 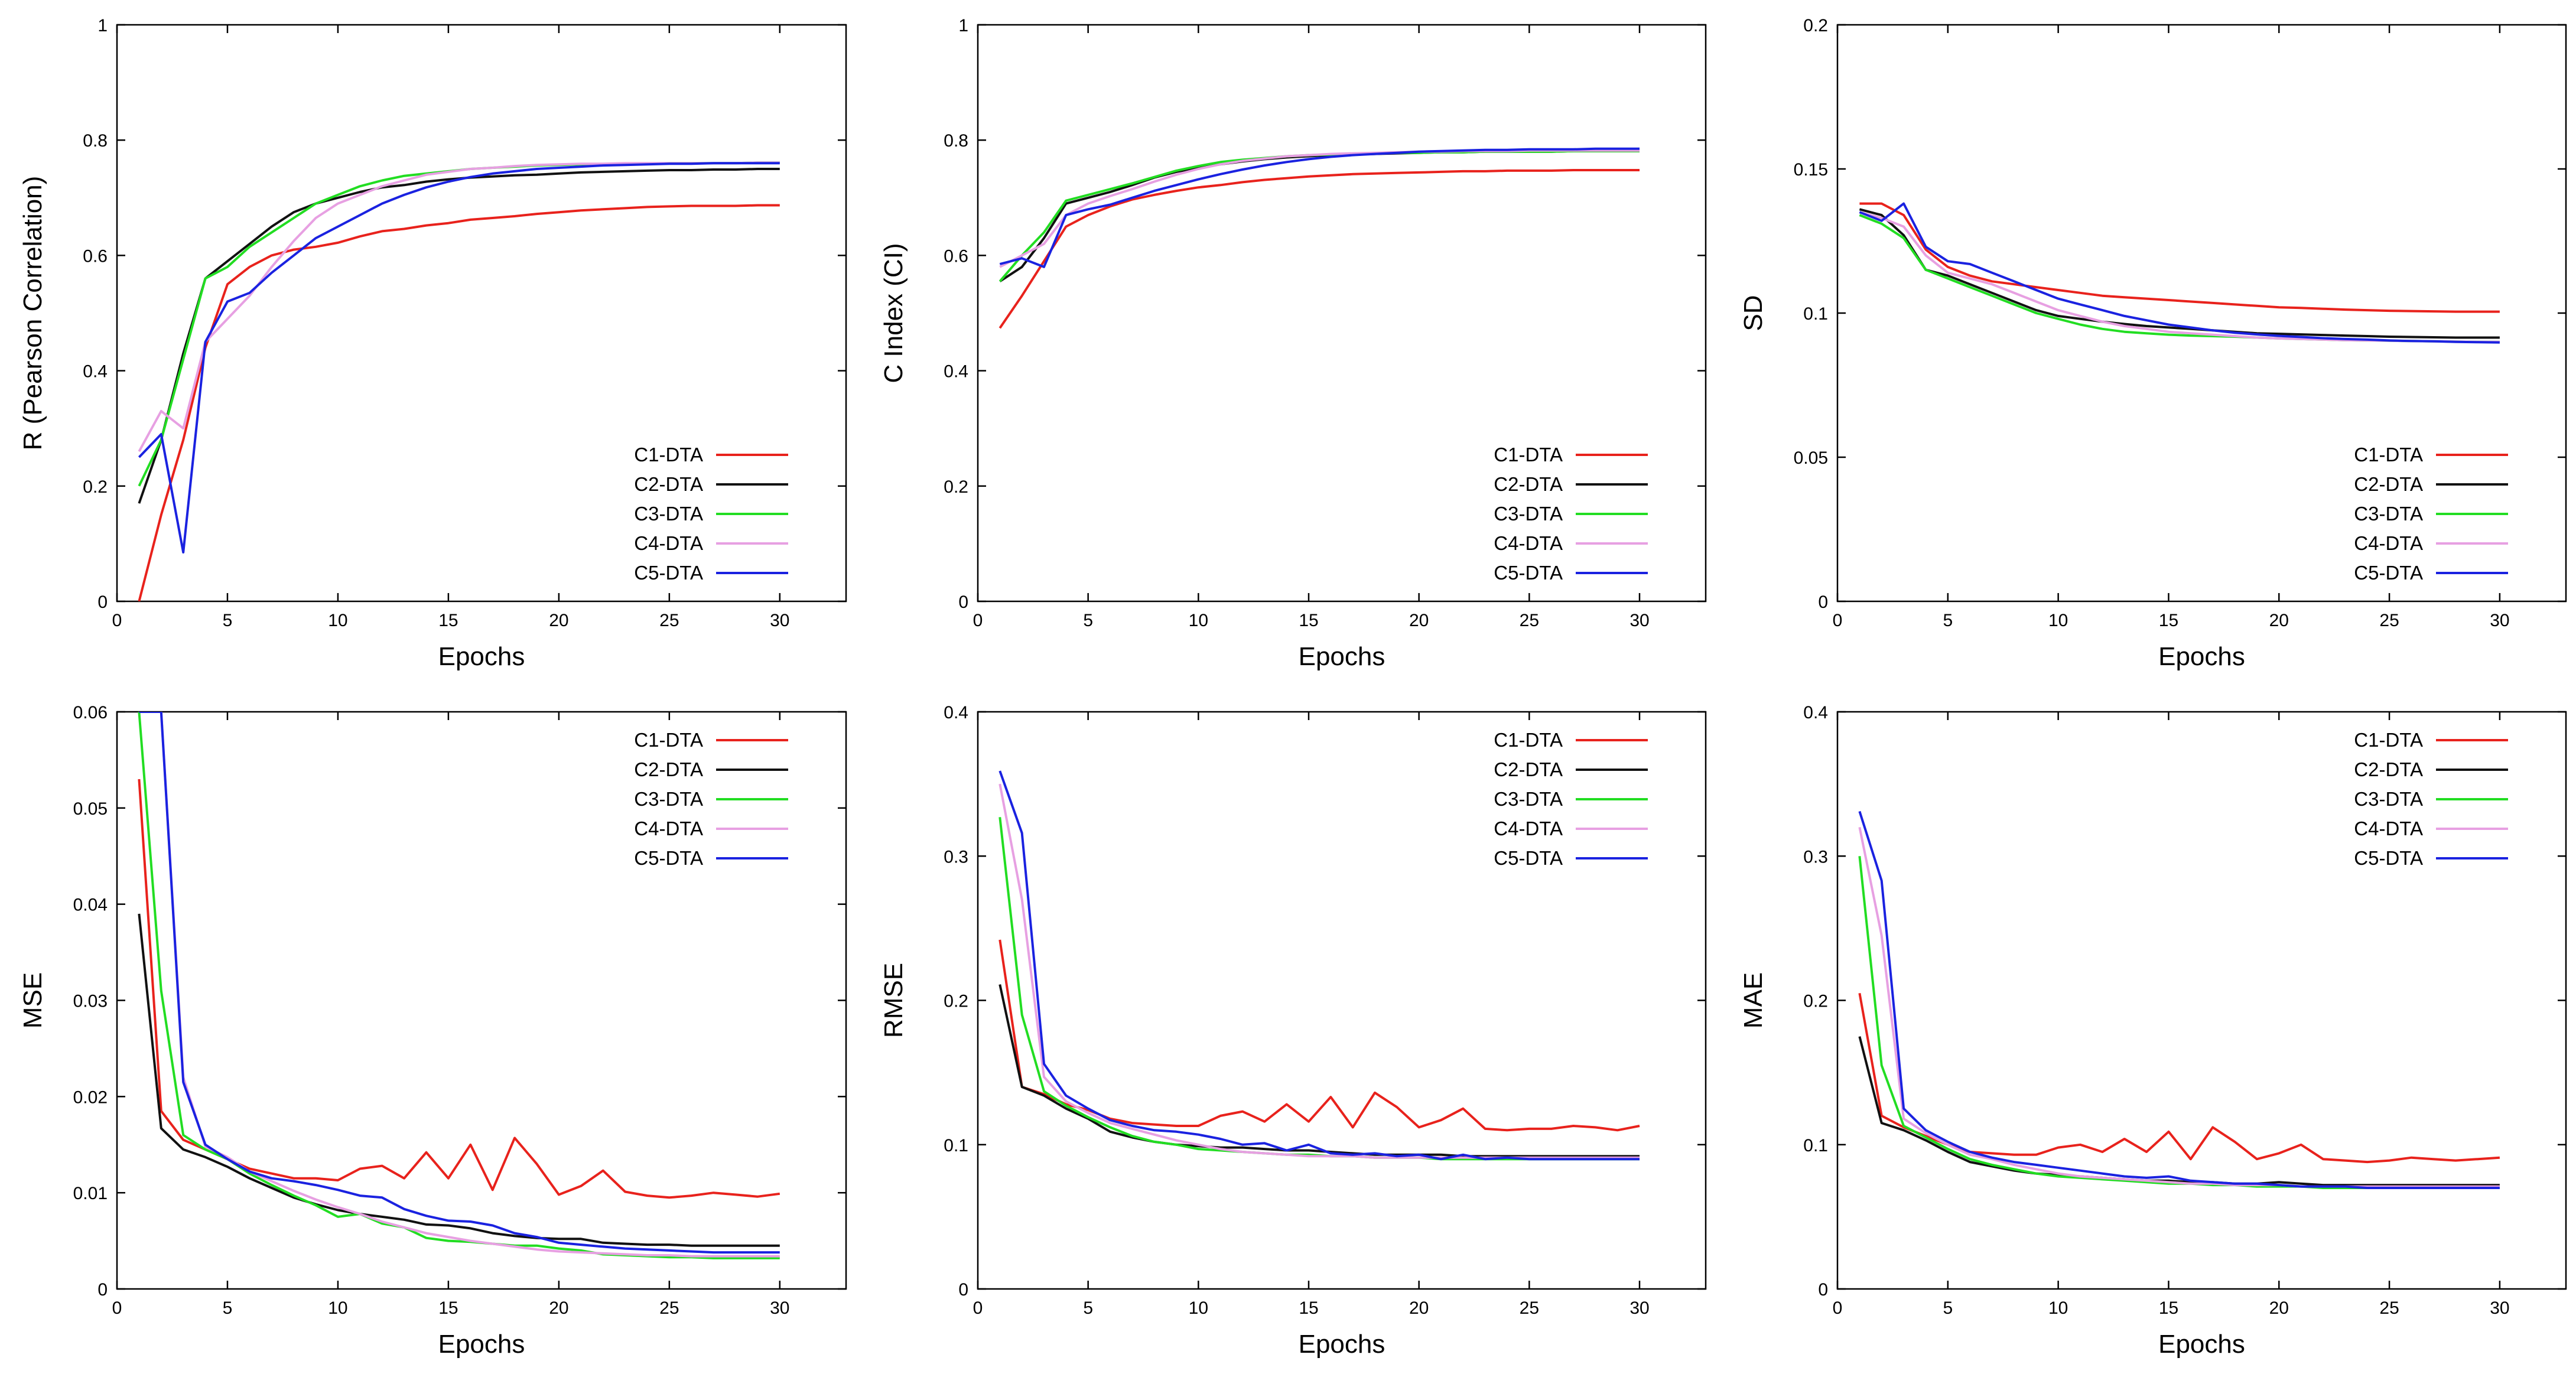 What do you see at coordinates (91, 712) in the screenshot?
I see `y-tick-label: 0.06` at bounding box center [91, 712].